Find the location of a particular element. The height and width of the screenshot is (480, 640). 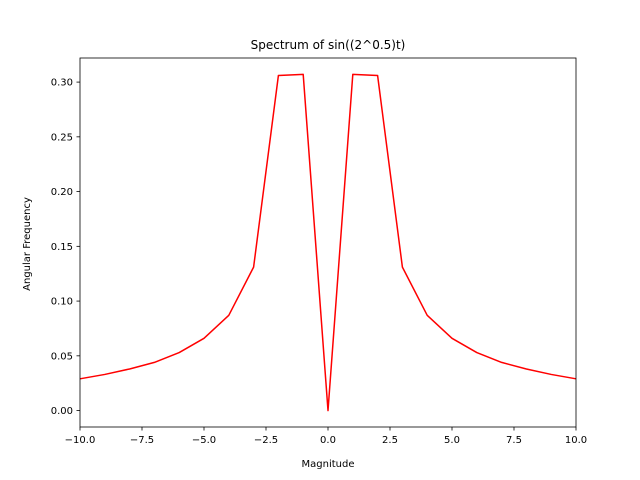

x-tick-label: 10.0 is located at coordinates (576, 440).